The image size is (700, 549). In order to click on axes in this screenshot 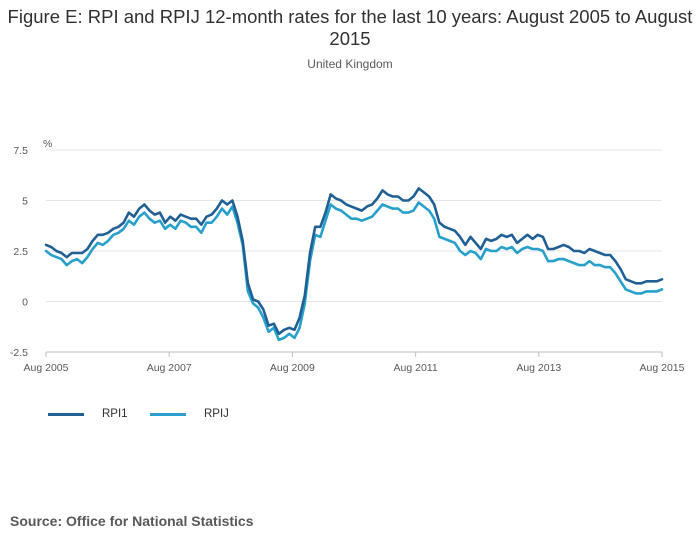, I will do `click(354, 354)`.